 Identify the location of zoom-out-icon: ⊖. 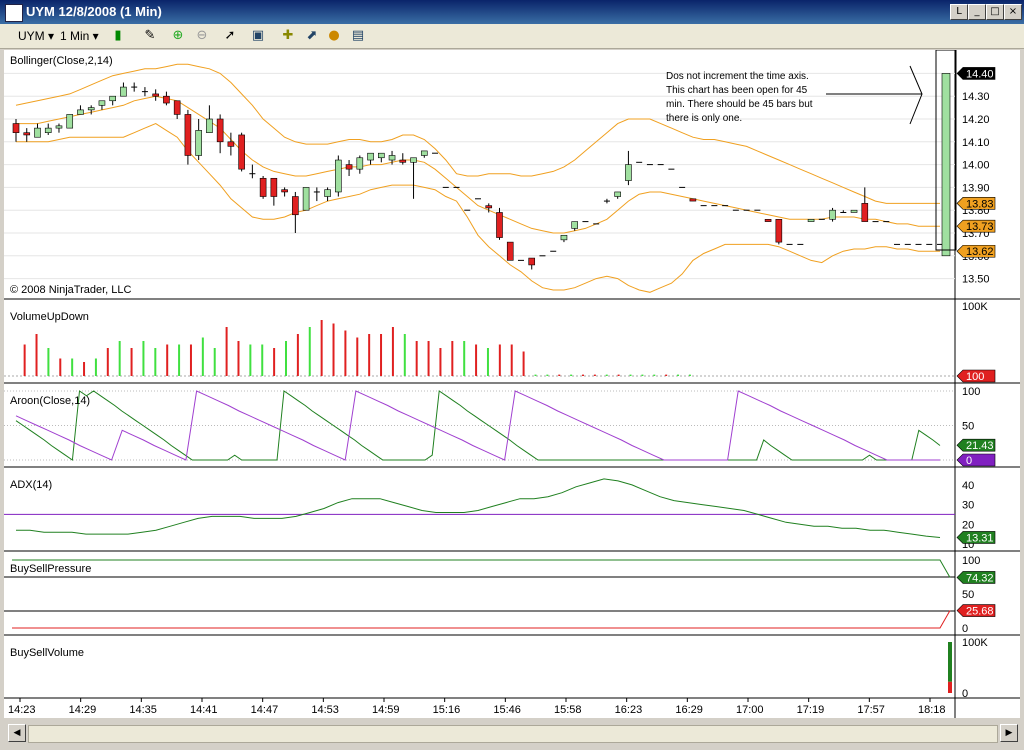
(202, 35).